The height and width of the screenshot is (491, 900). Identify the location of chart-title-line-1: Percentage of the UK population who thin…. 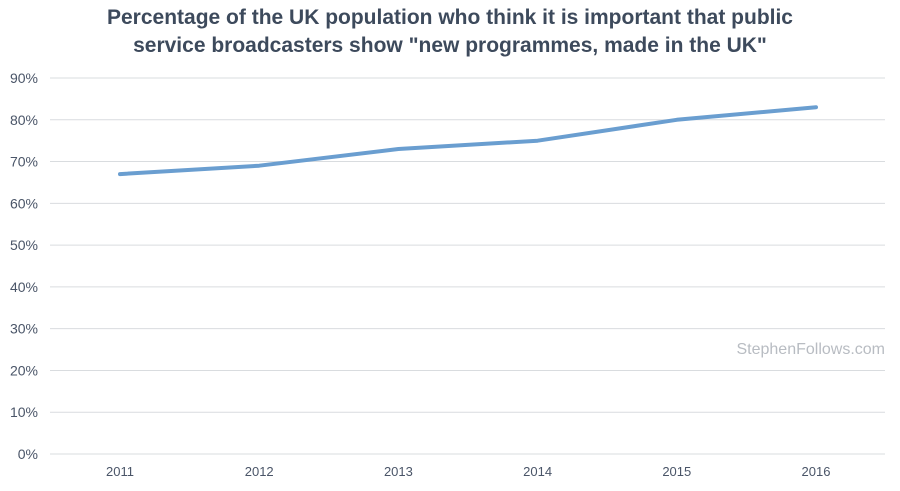
(449, 17).